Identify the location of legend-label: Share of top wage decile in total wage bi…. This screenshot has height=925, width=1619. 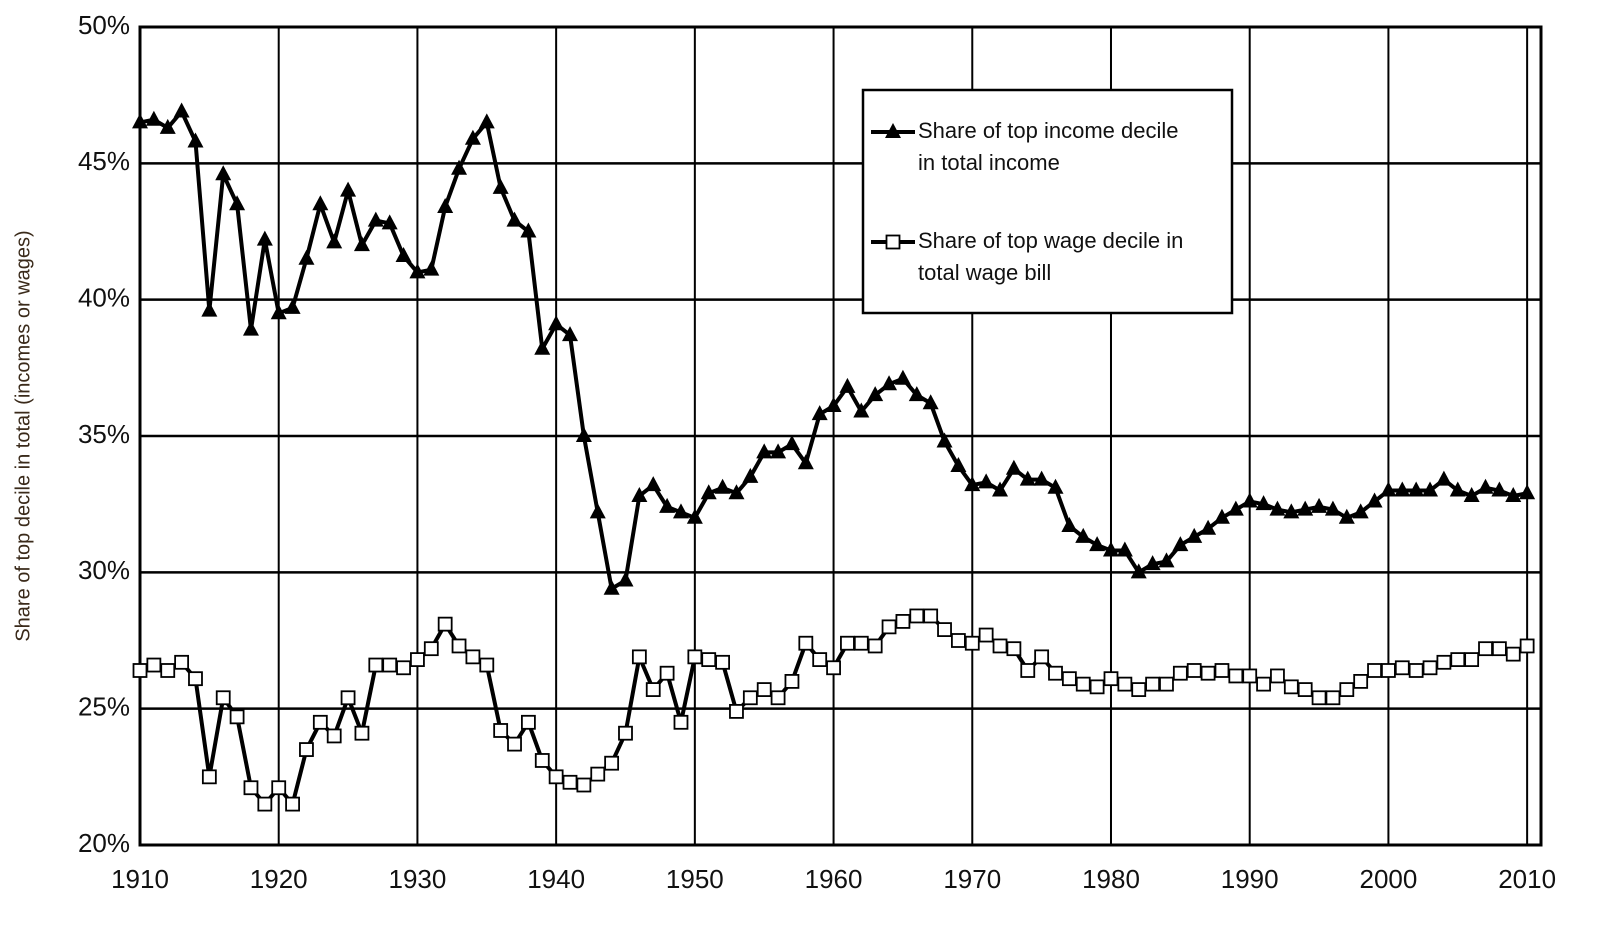
(1050, 256).